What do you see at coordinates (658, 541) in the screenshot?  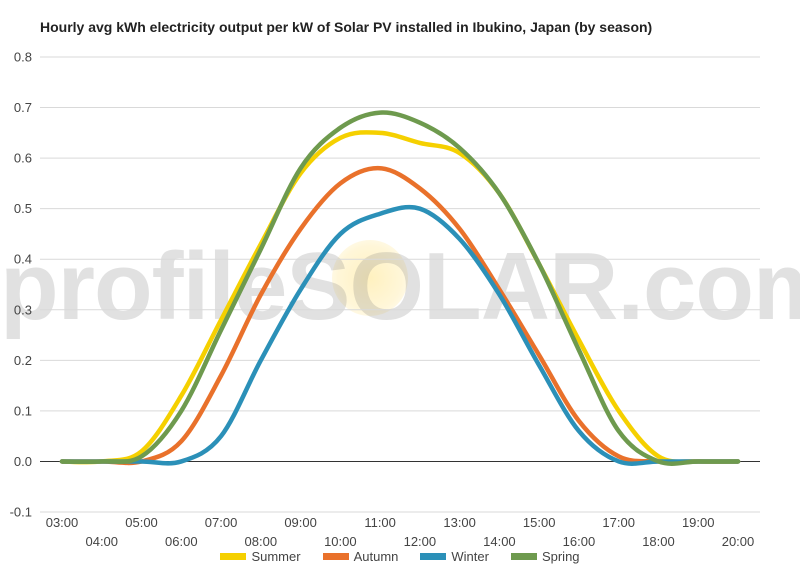 I see `x-tick-label: 18:00` at bounding box center [658, 541].